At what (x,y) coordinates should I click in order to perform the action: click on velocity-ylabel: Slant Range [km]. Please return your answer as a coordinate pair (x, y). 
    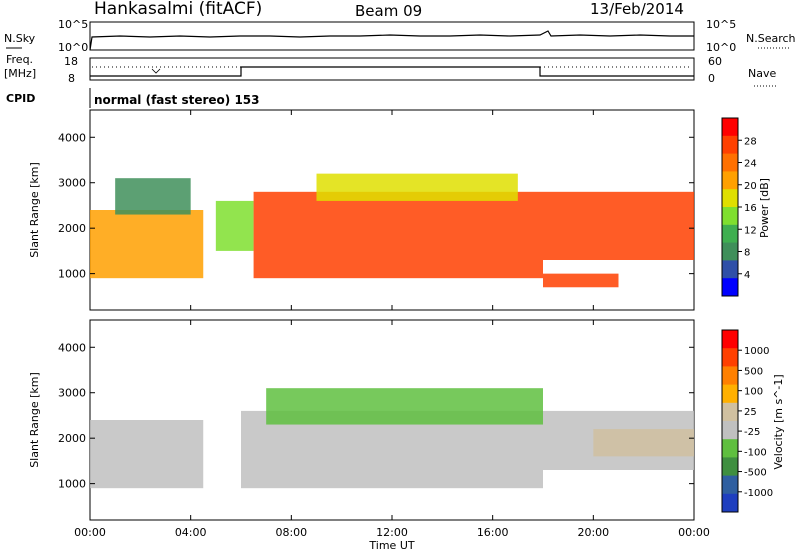
    Looking at the image, I should click on (34, 420).